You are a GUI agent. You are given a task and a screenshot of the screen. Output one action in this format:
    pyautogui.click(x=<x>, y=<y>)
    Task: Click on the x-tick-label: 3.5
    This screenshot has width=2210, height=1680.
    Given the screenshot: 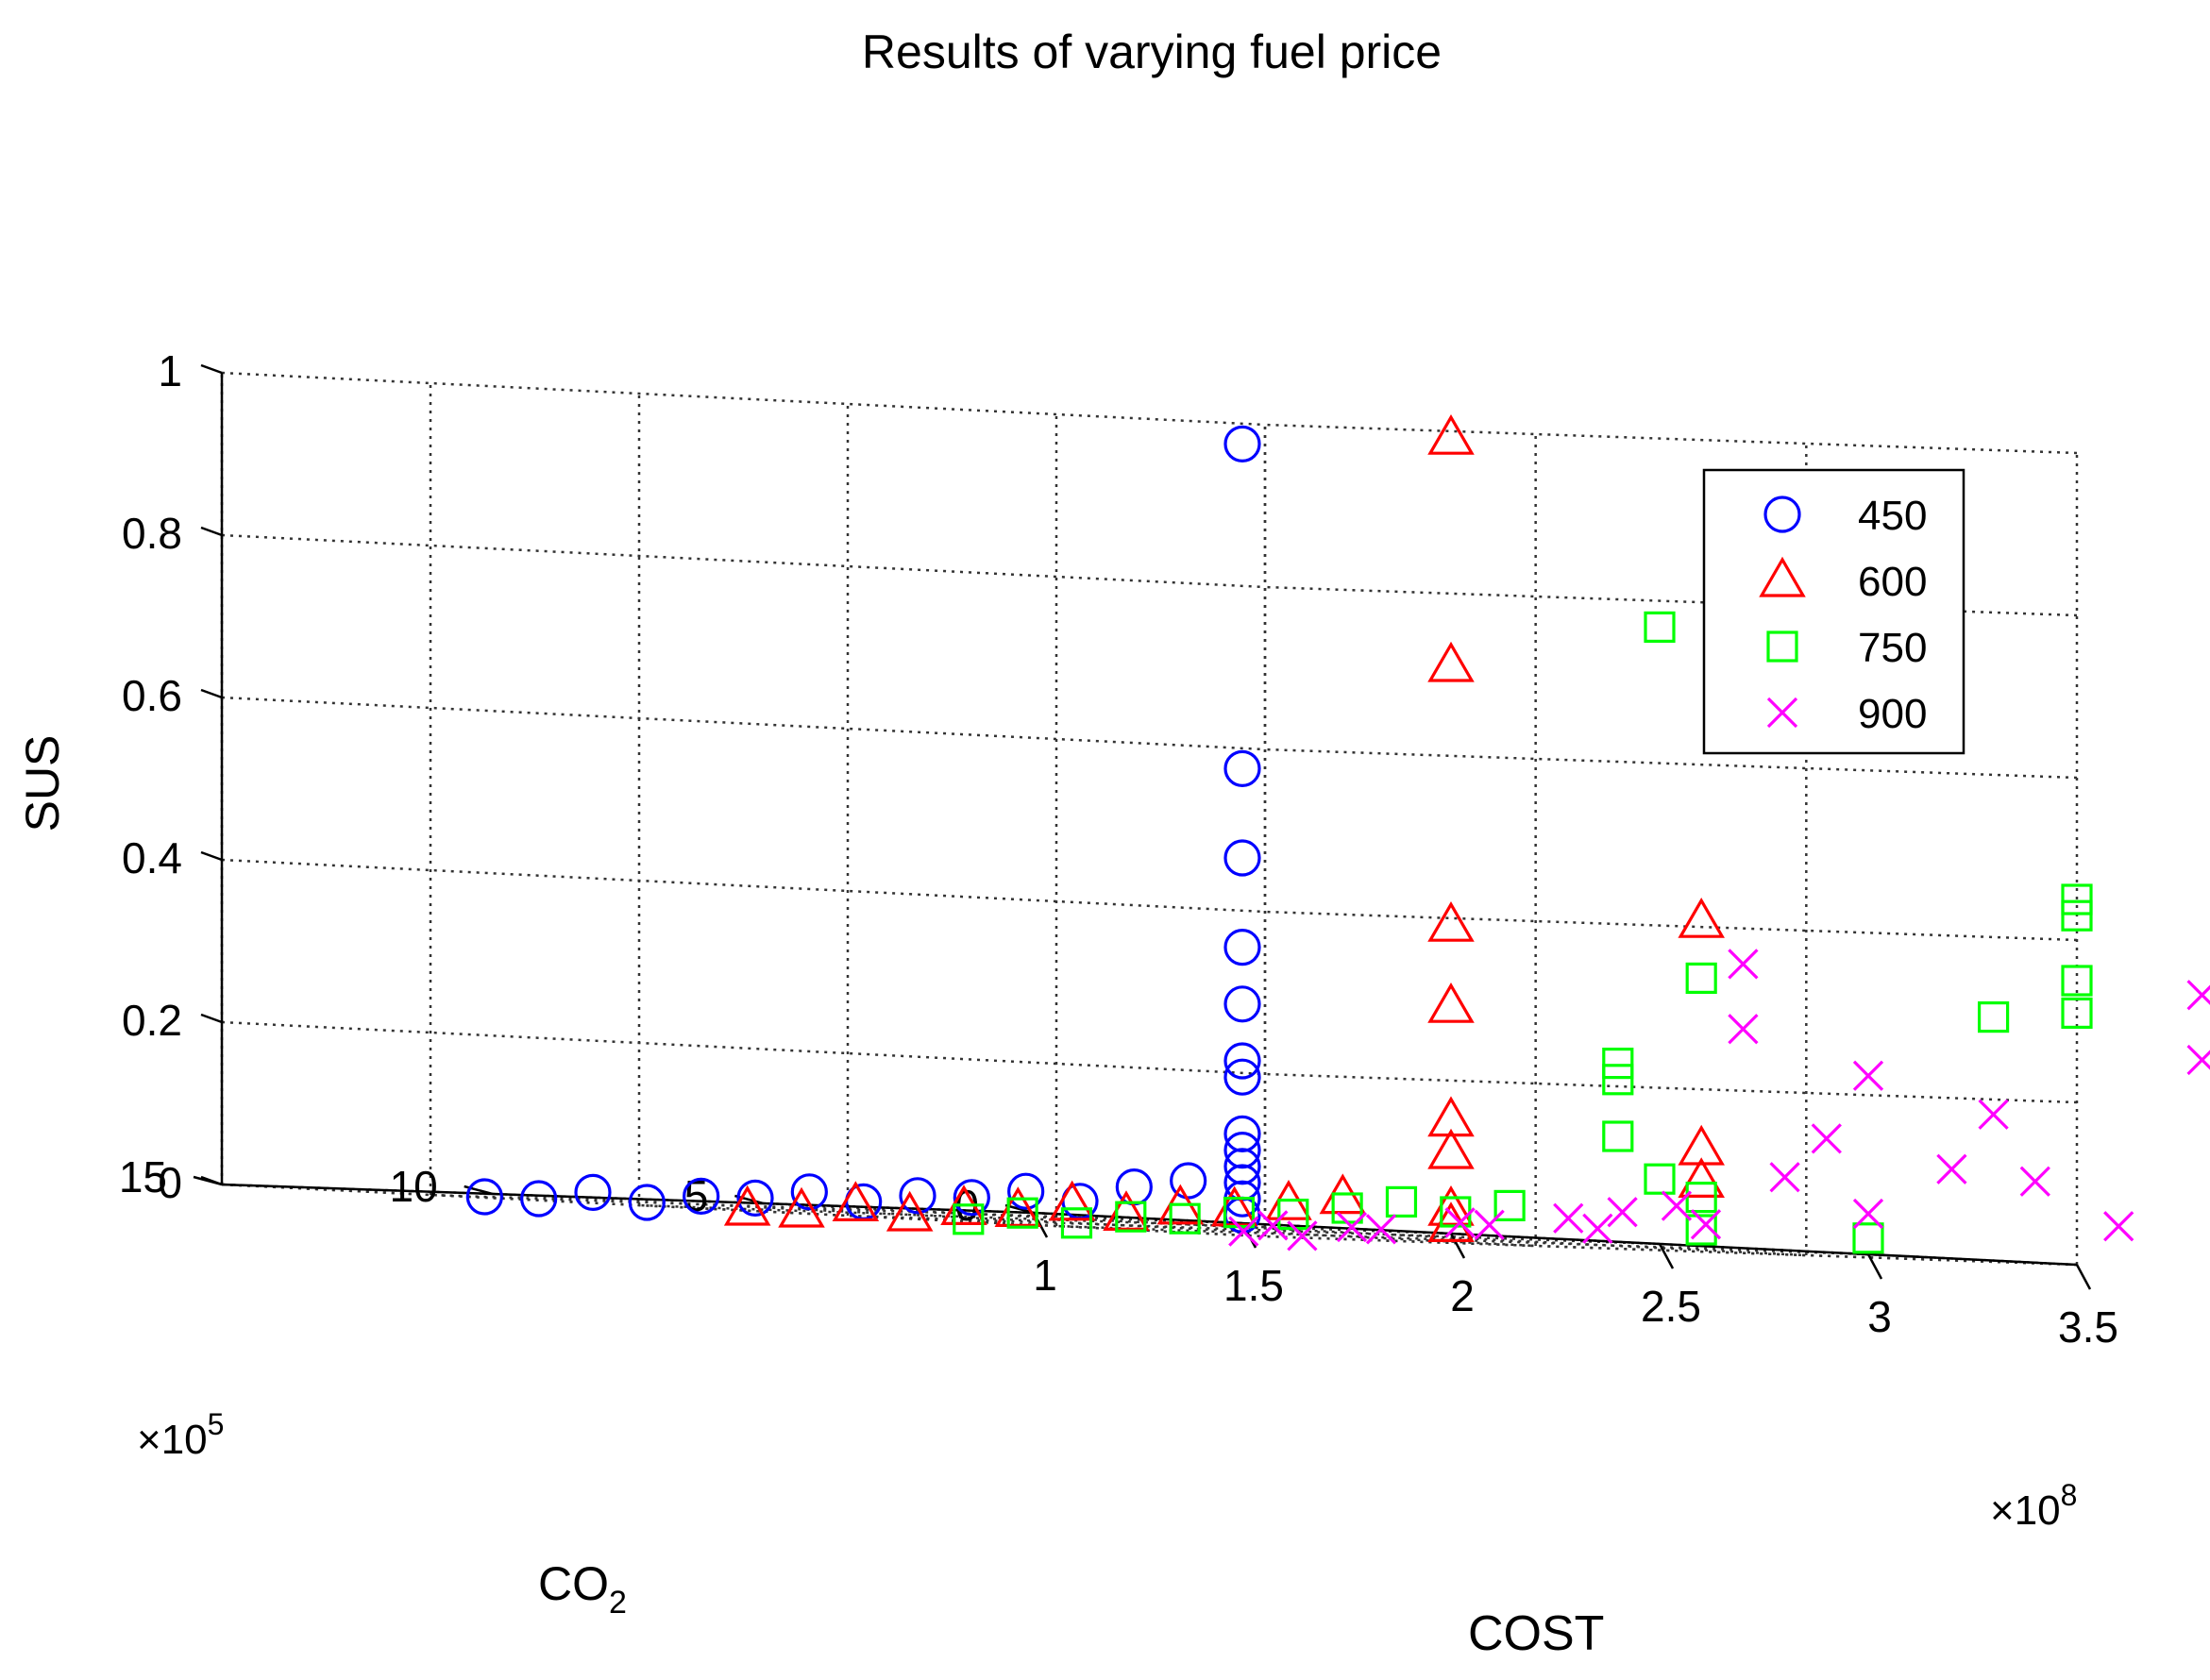 What is the action you would take?
    pyautogui.click(x=2088, y=1327)
    